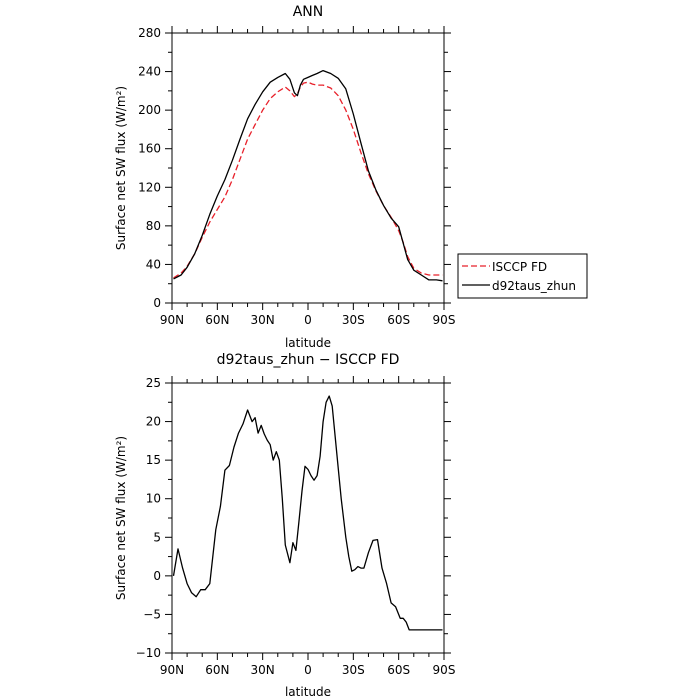 The width and height of the screenshot is (700, 700). Describe the element at coordinates (308, 12) in the screenshot. I see `chart-top-title: ANN` at that location.